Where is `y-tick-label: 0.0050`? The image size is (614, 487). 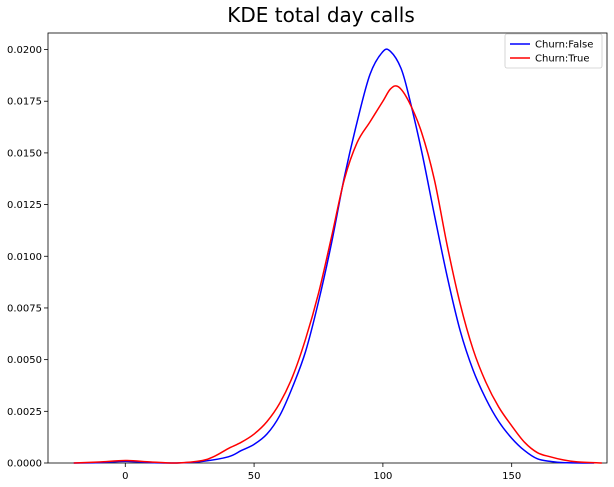 y-tick-label: 0.0050 is located at coordinates (24, 360).